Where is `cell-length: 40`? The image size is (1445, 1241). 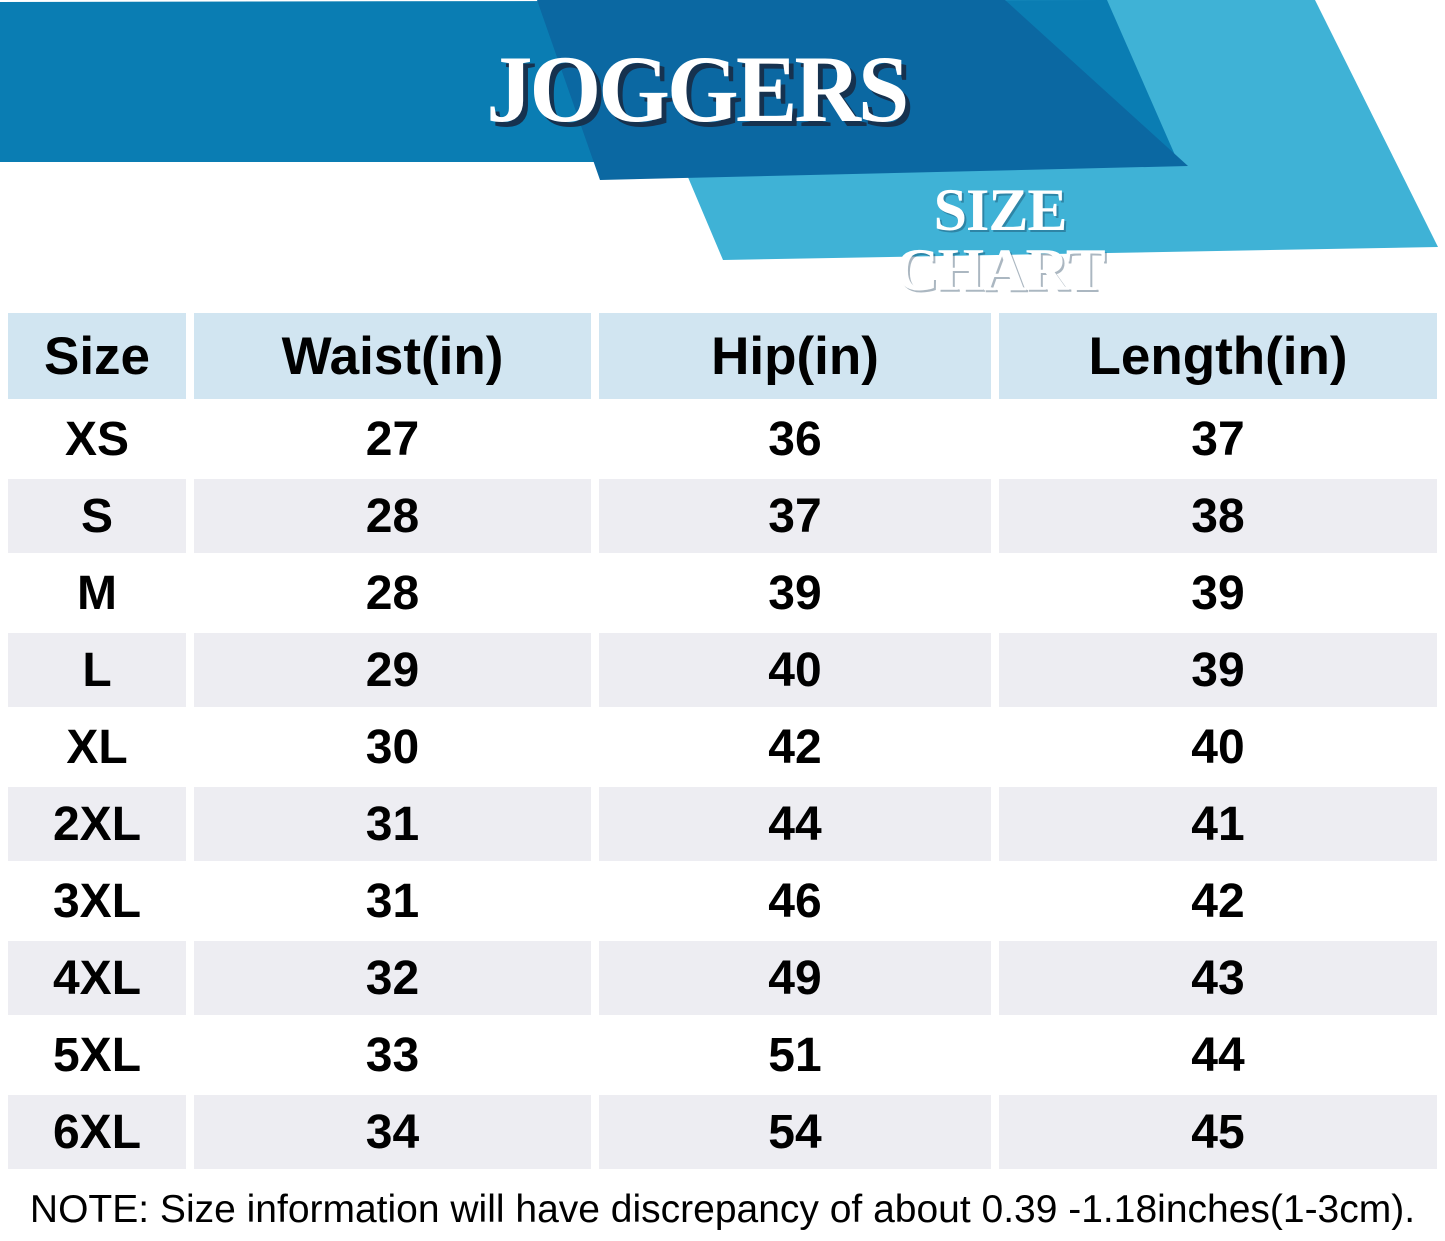
cell-length: 40 is located at coordinates (1218, 747).